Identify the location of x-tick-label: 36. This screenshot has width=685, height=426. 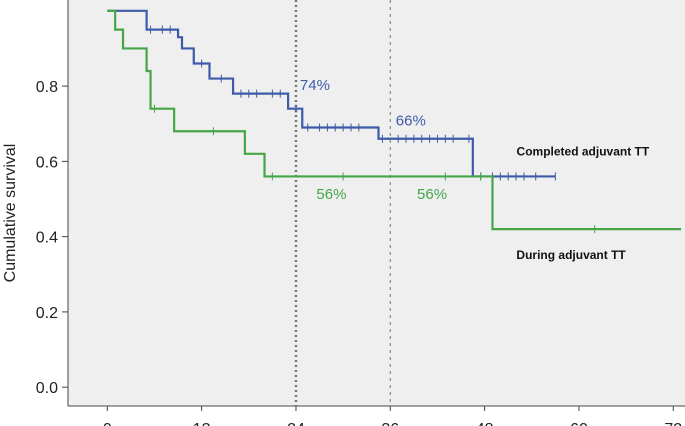
(390, 423).